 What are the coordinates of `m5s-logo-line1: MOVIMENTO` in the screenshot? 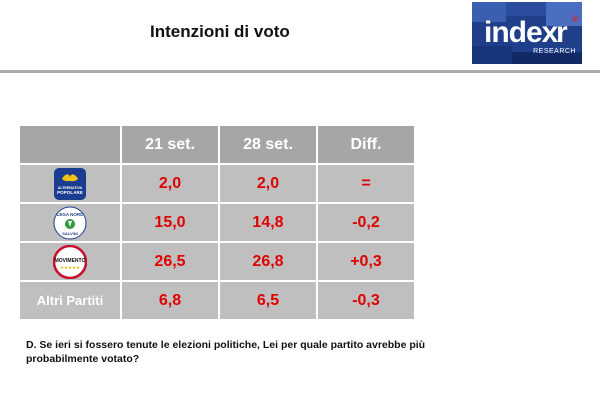 It's located at (70, 261).